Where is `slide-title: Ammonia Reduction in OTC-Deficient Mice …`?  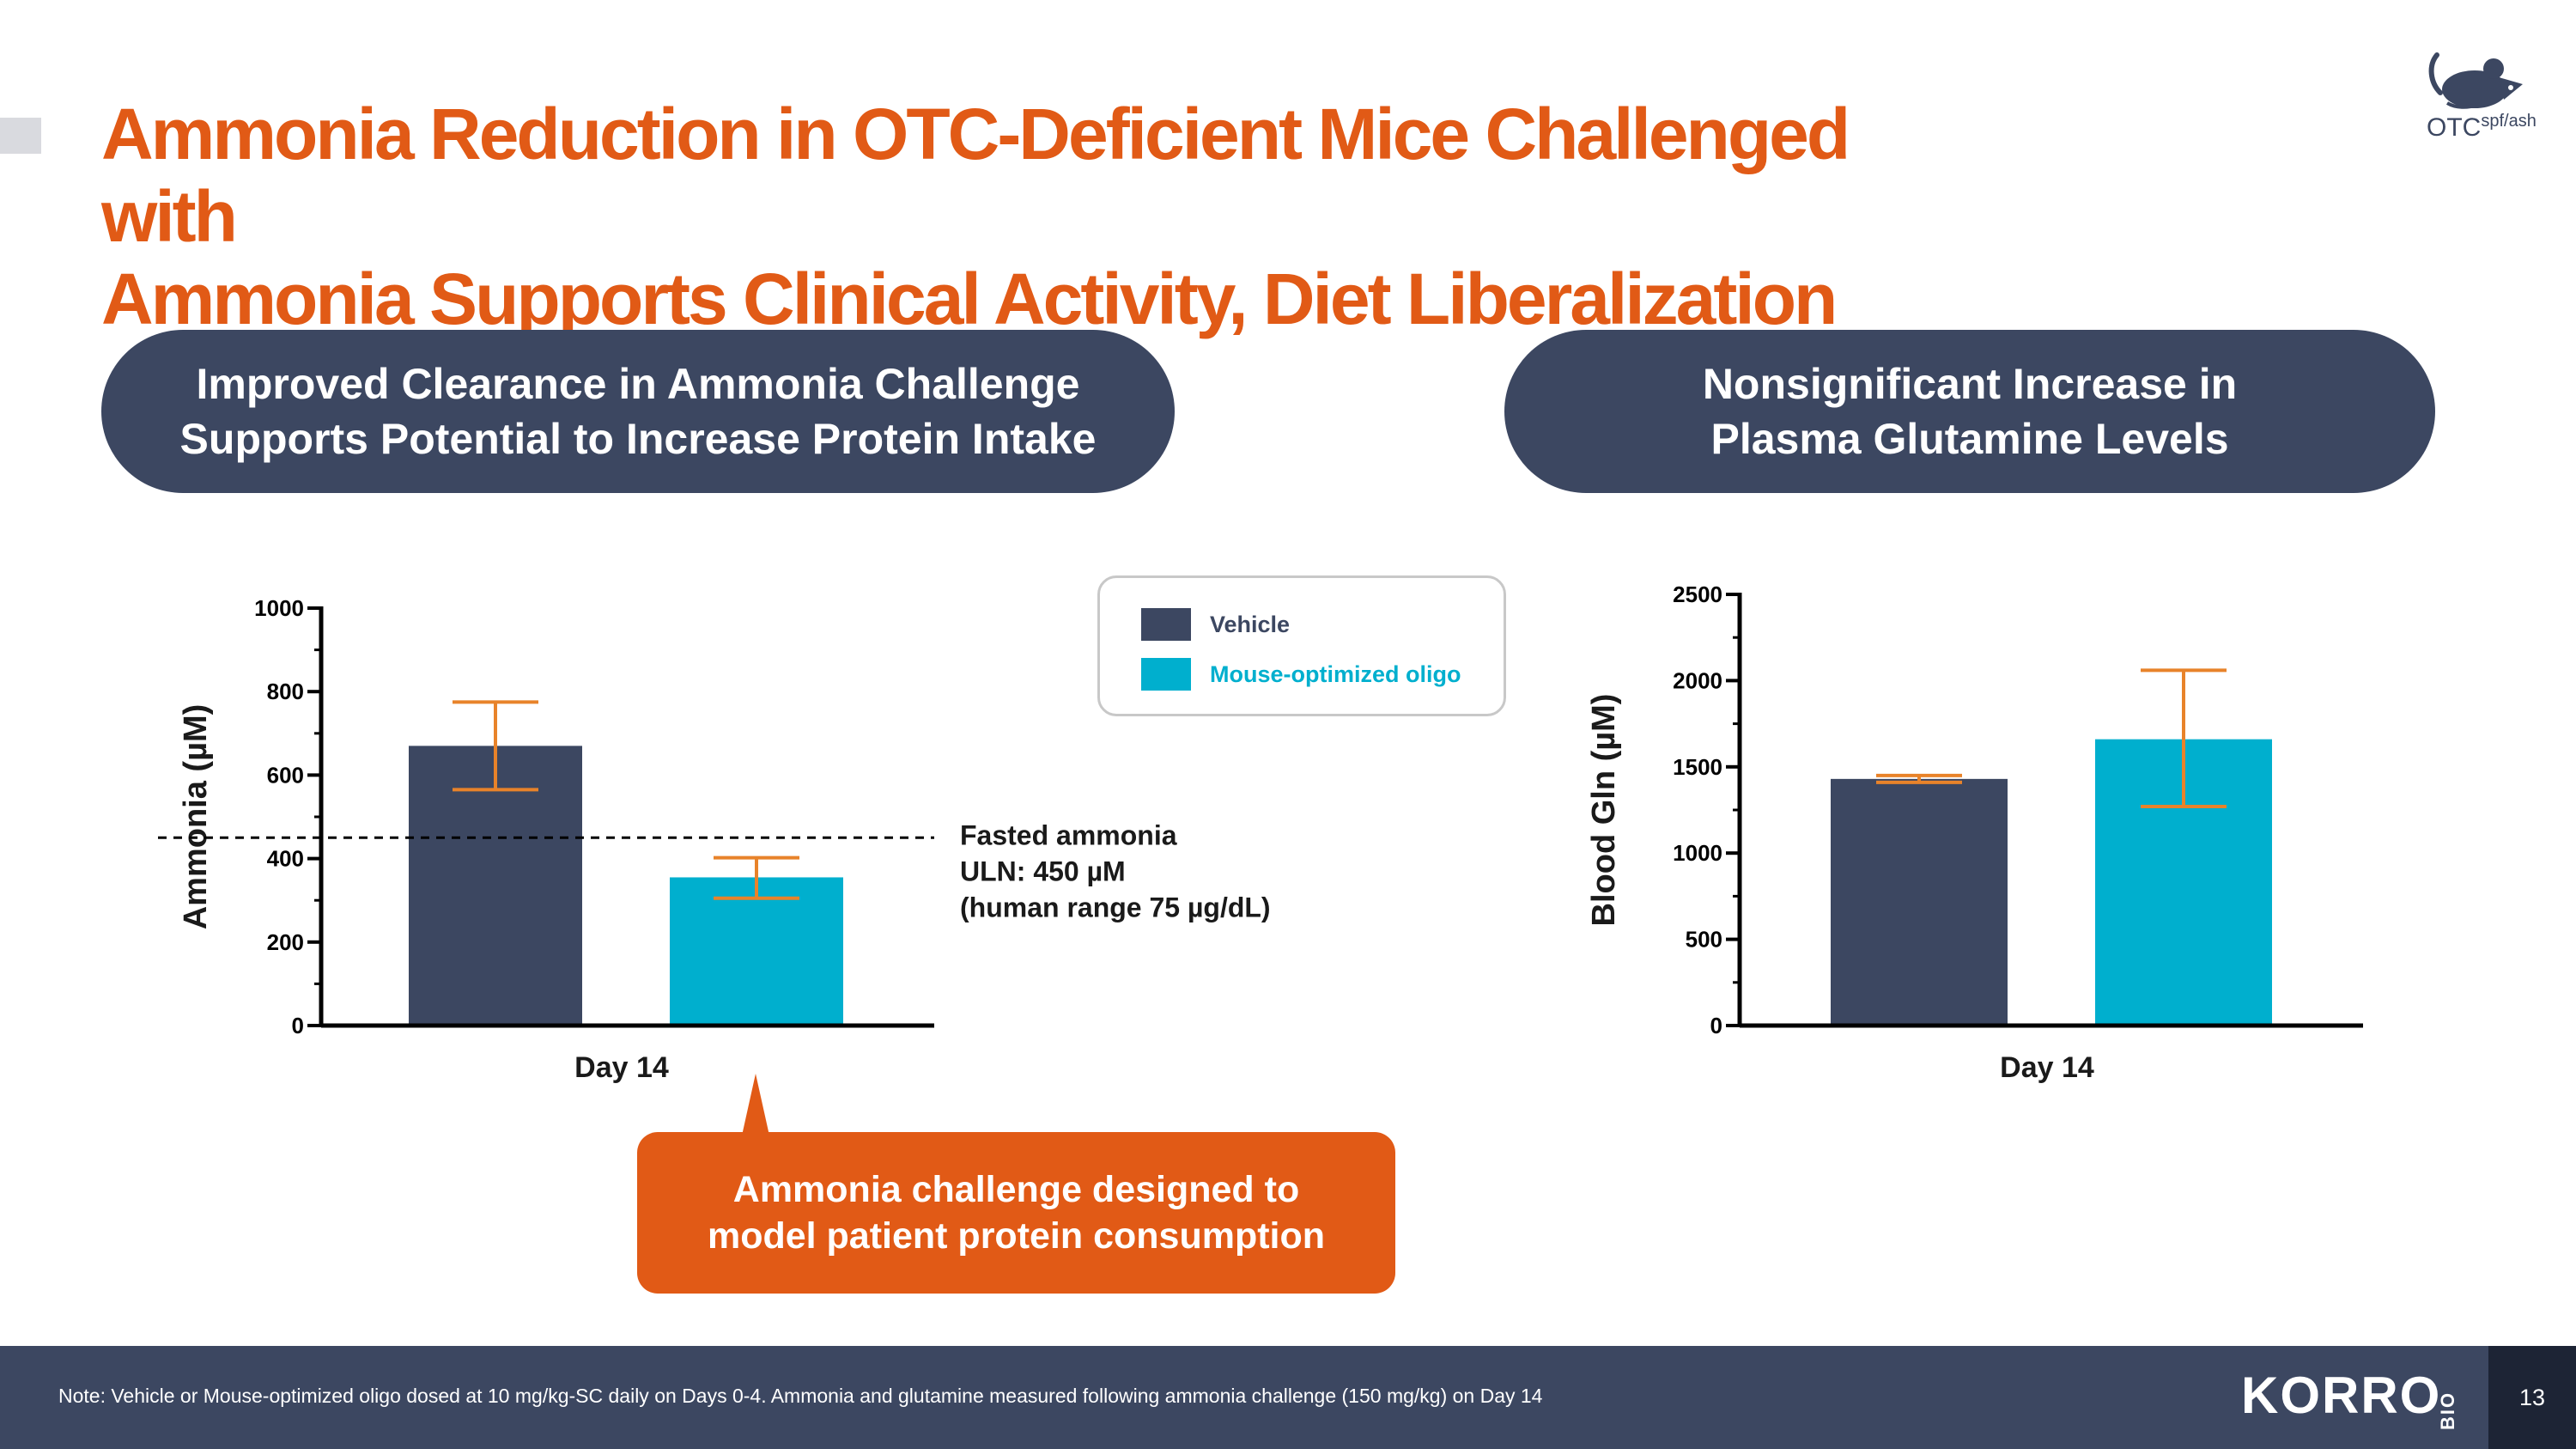 slide-title: Ammonia Reduction in OTC-Deficient Mice … is located at coordinates (1045, 216).